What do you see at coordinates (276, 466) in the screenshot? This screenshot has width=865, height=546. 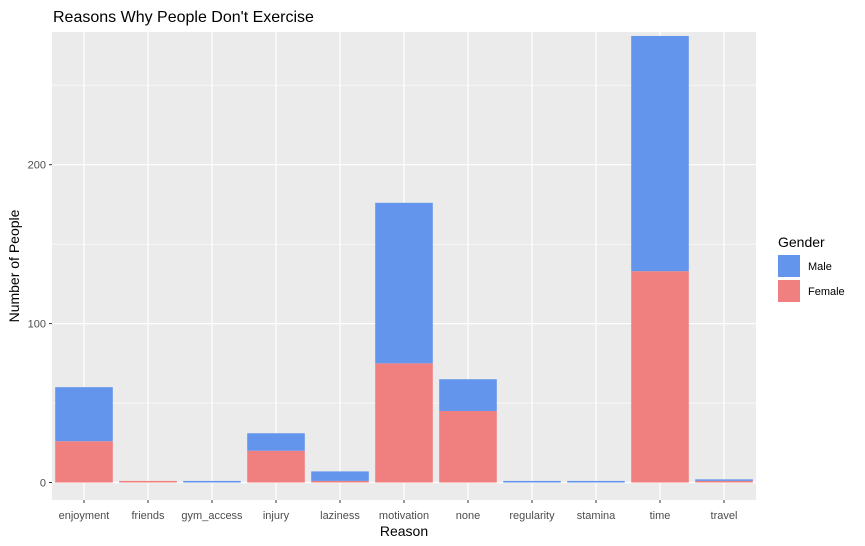 I see `bar-female-injury` at bounding box center [276, 466].